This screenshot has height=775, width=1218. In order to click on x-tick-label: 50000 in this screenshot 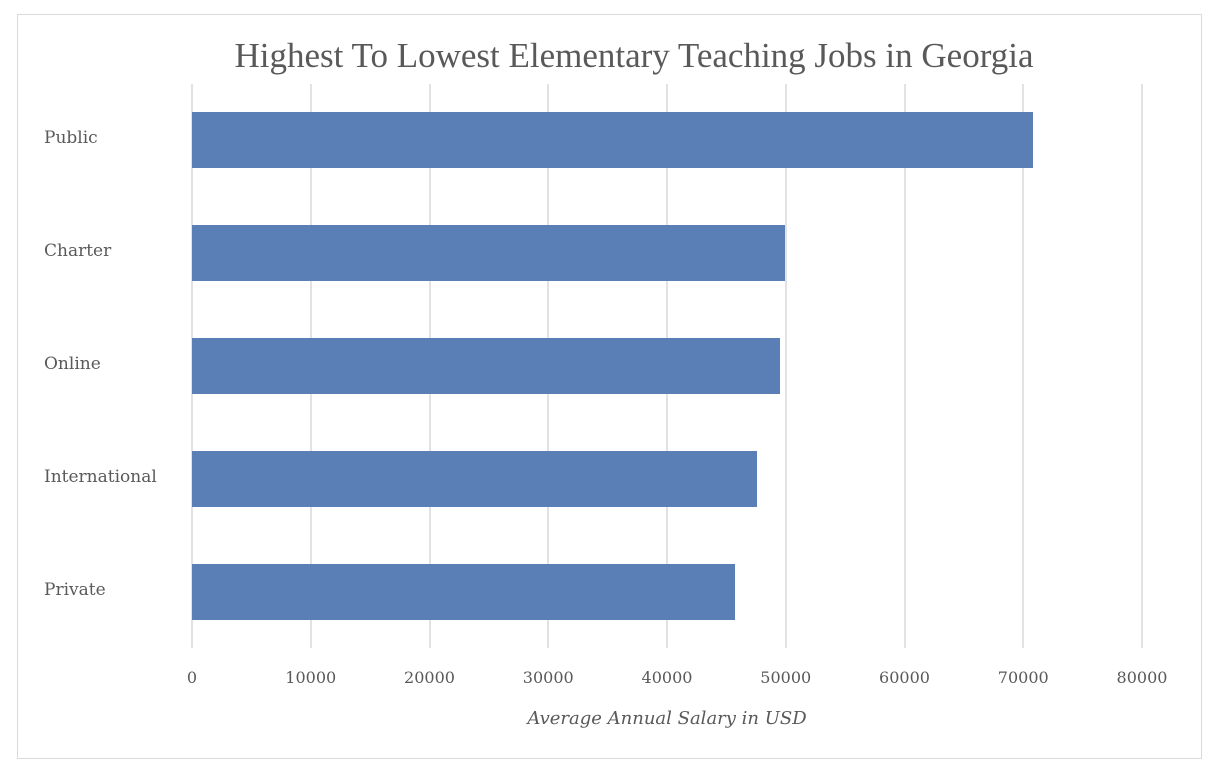, I will do `click(786, 677)`.